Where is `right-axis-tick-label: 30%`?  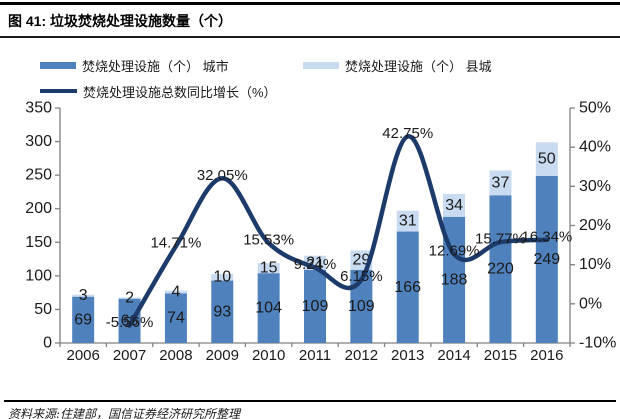 right-axis-tick-label: 30% is located at coordinates (595, 186).